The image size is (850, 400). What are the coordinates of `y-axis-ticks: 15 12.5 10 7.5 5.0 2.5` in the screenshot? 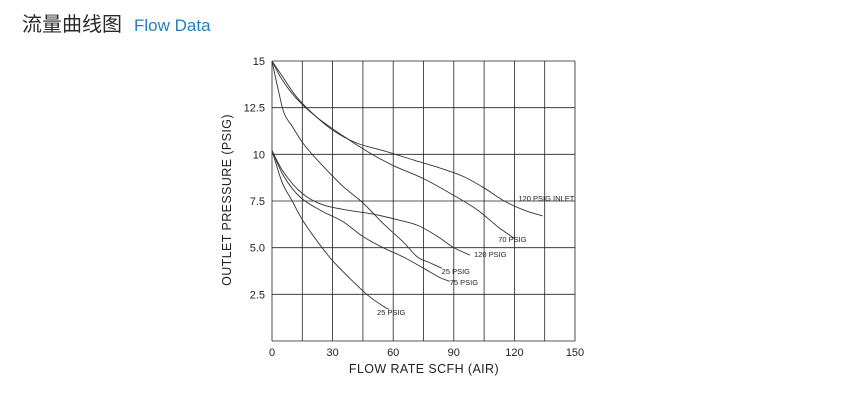 It's located at (254, 178).